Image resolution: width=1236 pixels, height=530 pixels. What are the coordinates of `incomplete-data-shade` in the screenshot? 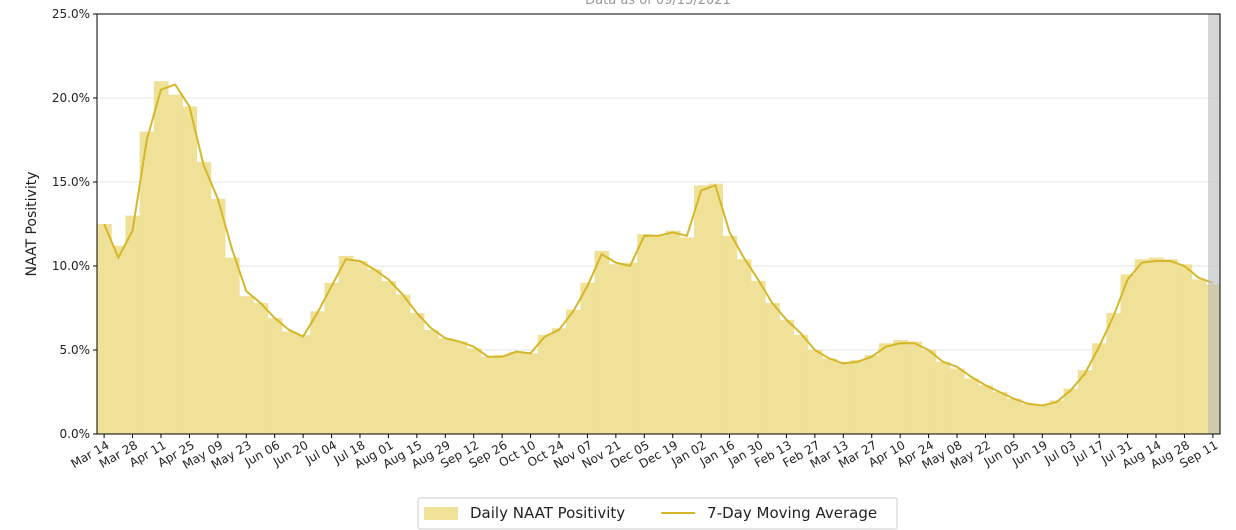 It's located at (1214, 224).